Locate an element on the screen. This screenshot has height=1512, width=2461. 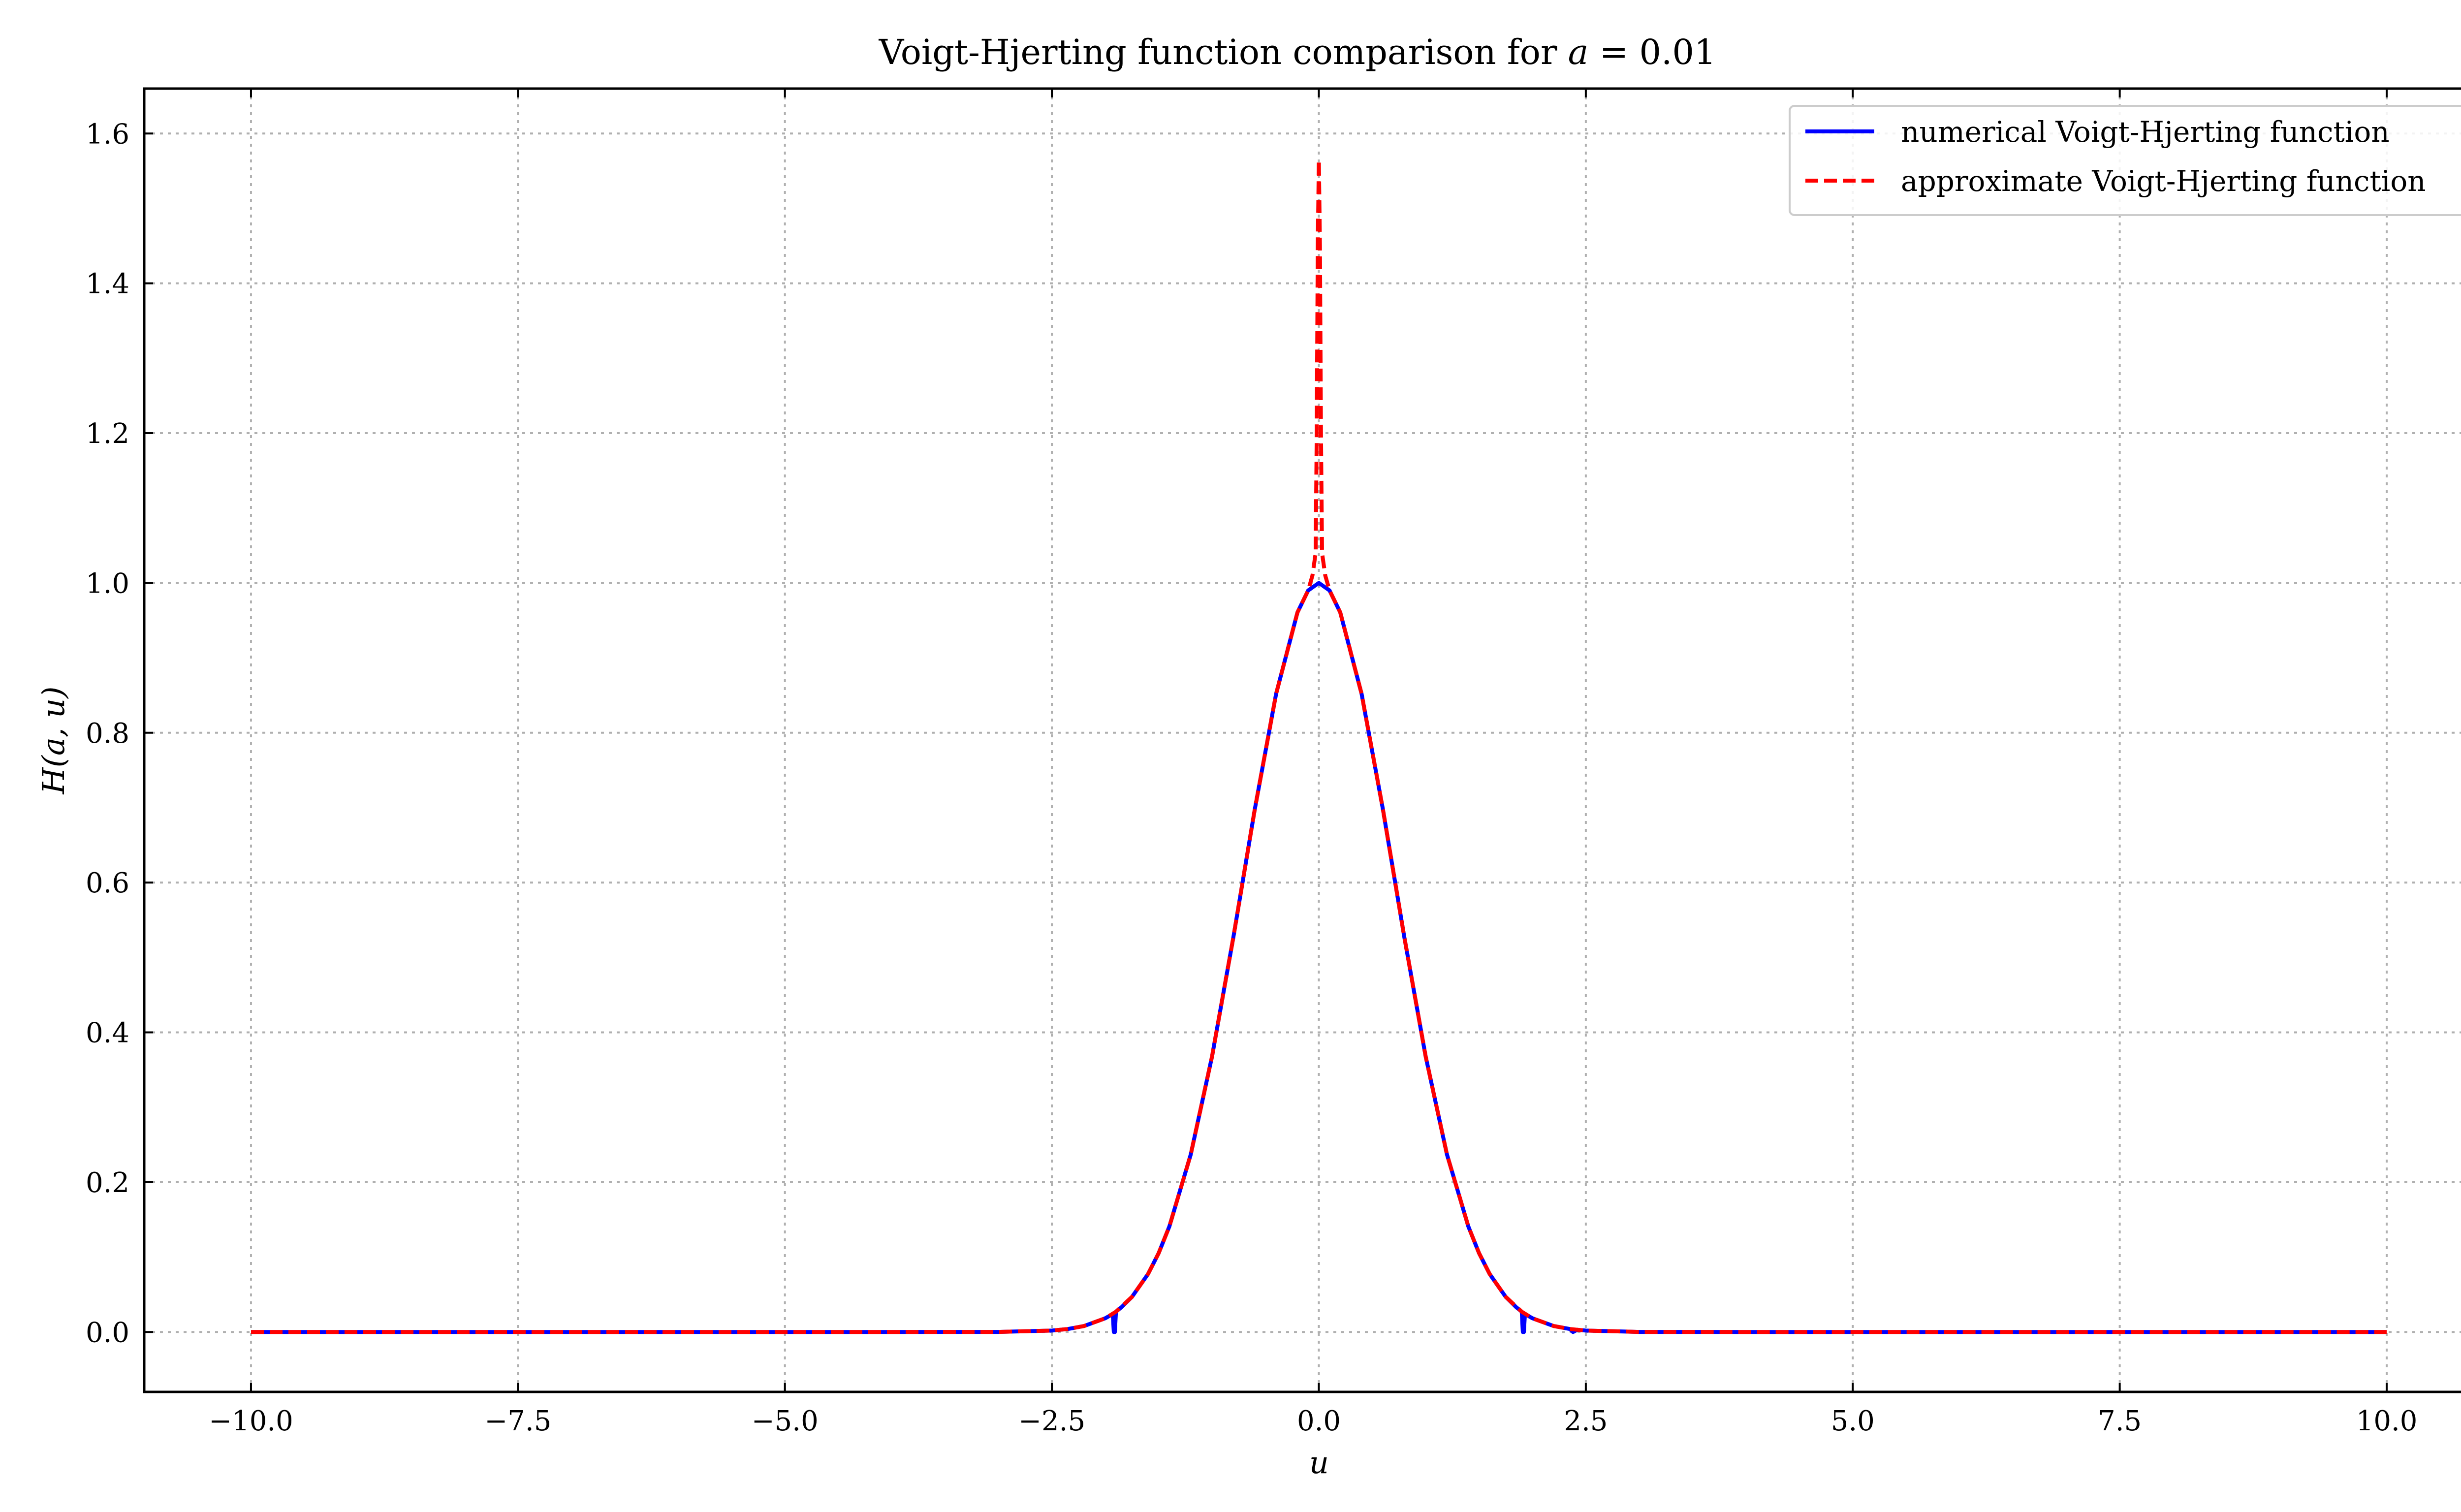
y-axis-label: H(a, u) is located at coordinates (53, 741).